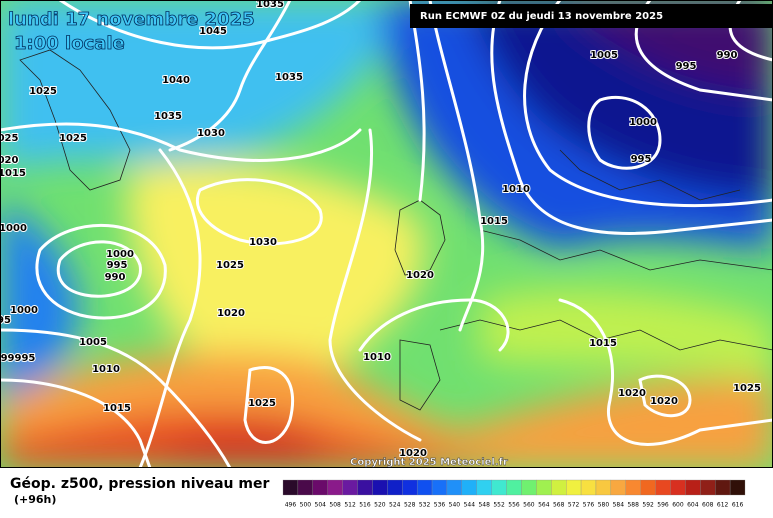  What do you see at coordinates (139, 484) in the screenshot?
I see `legend-title: Géop. z500, pression niveau mer` at bounding box center [139, 484].